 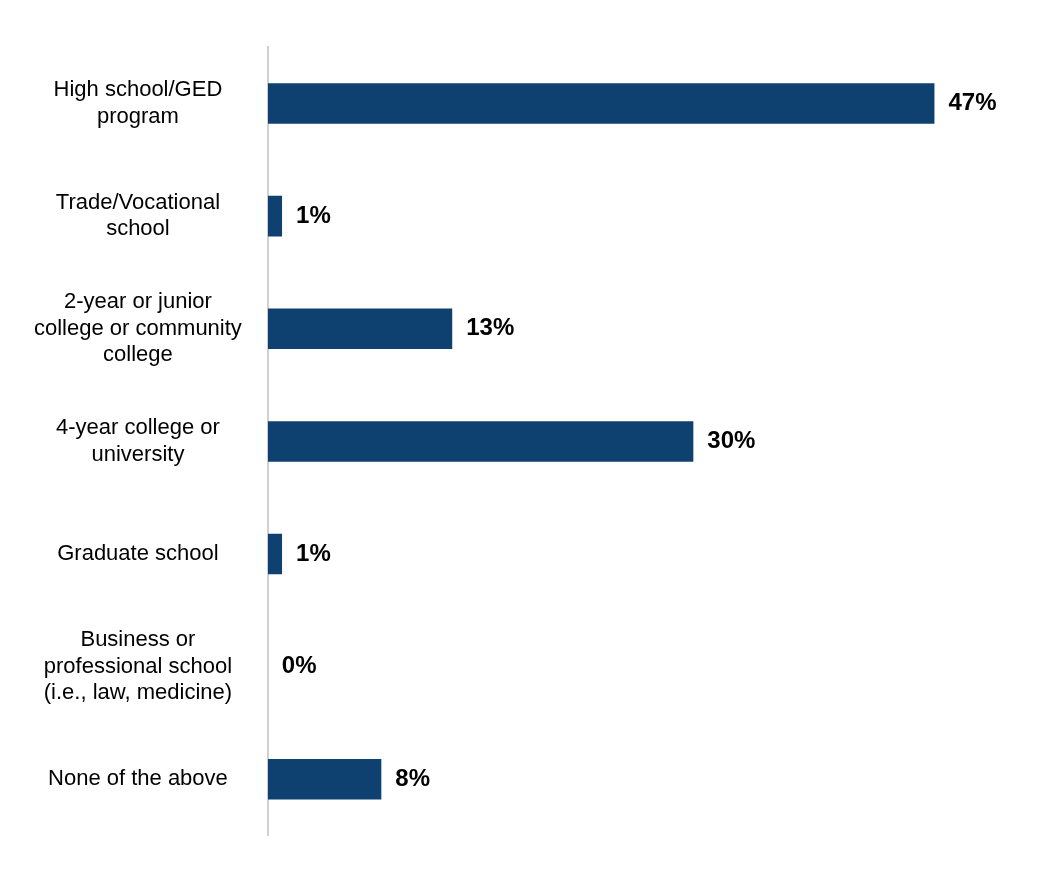 I want to click on y-tick-label: Business or professional school (i.e., law, medicine), so click(x=138, y=665).